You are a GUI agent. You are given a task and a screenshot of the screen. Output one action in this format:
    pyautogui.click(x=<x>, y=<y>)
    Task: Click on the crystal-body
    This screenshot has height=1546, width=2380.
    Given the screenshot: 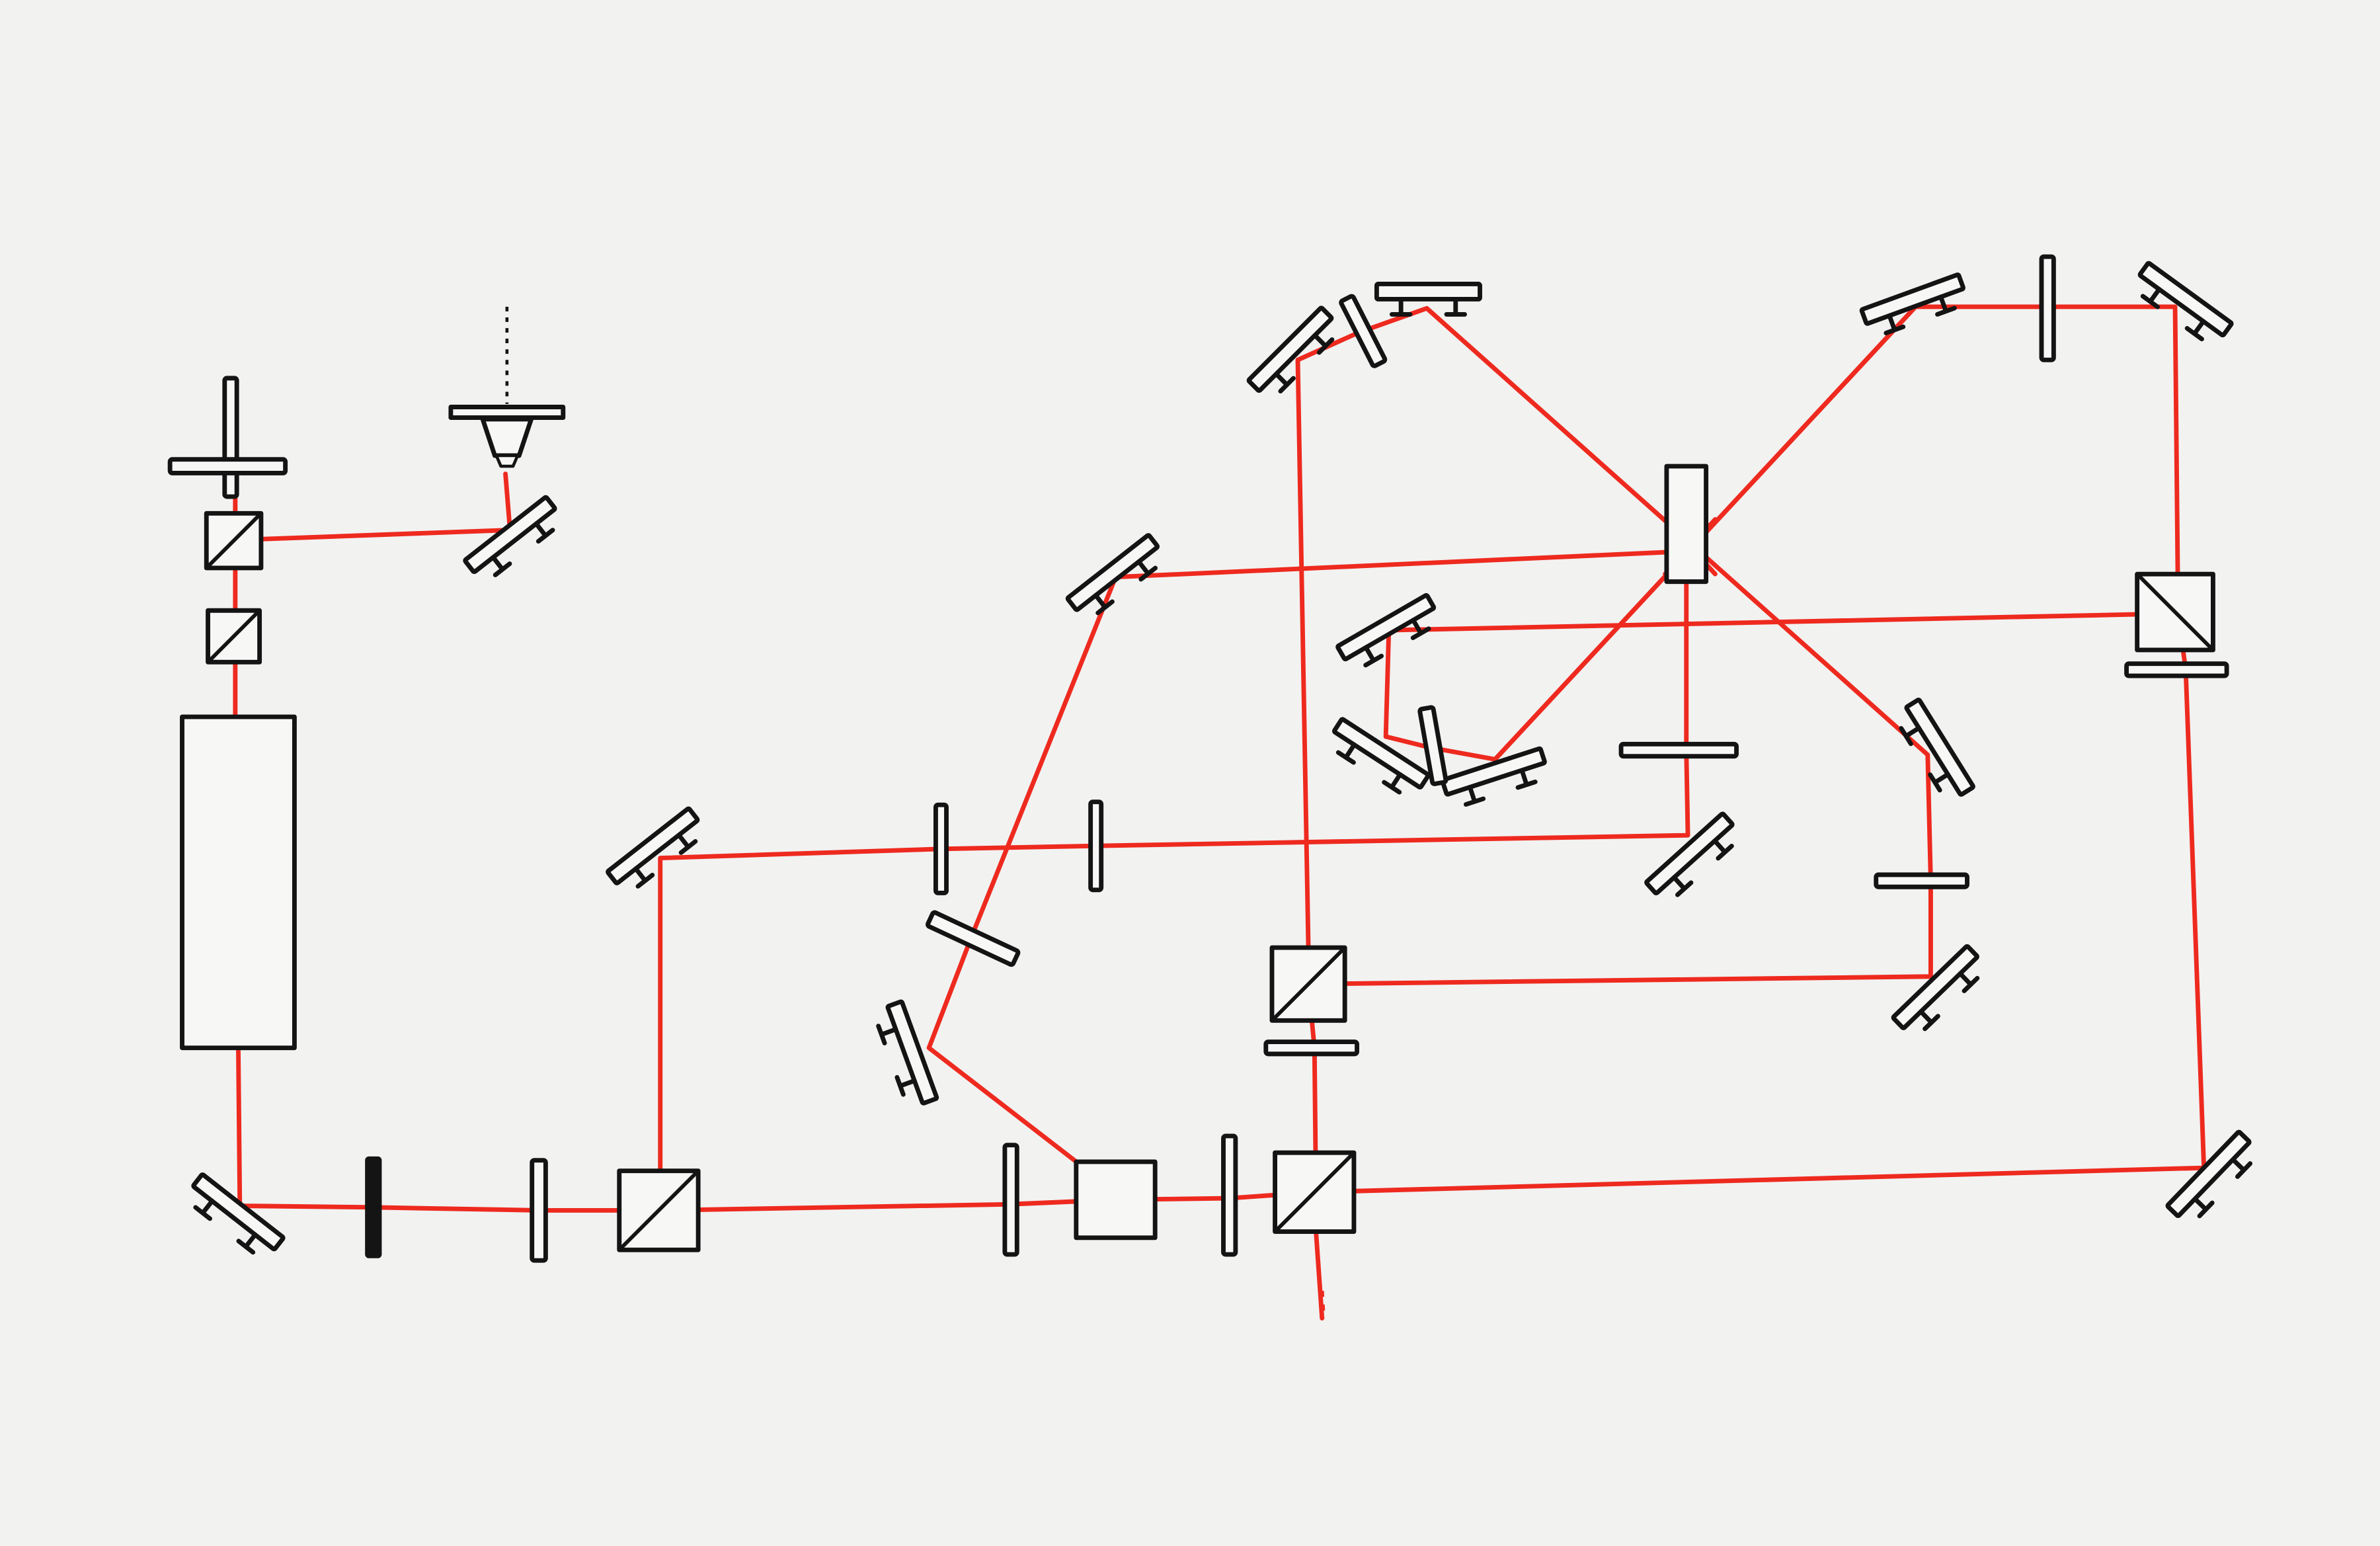 What is the action you would take?
    pyautogui.click(x=1686, y=524)
    